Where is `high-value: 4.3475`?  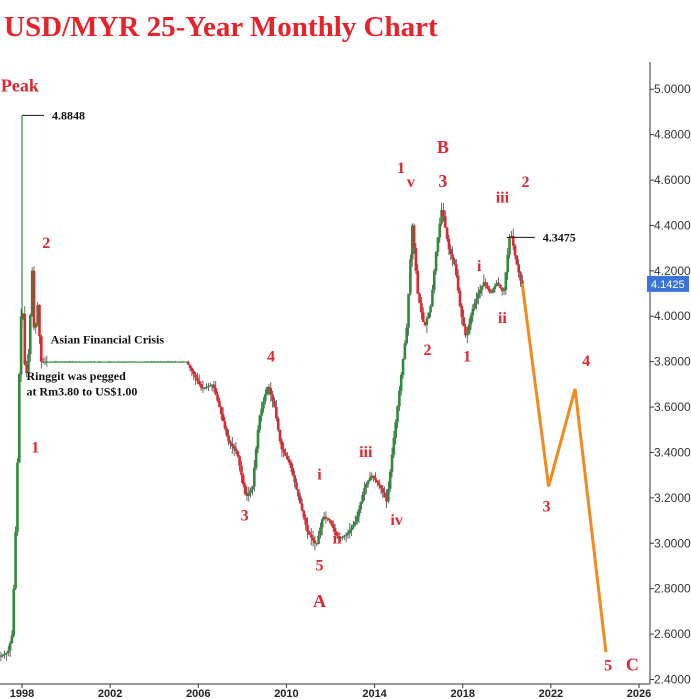
high-value: 4.3475 is located at coordinates (559, 237).